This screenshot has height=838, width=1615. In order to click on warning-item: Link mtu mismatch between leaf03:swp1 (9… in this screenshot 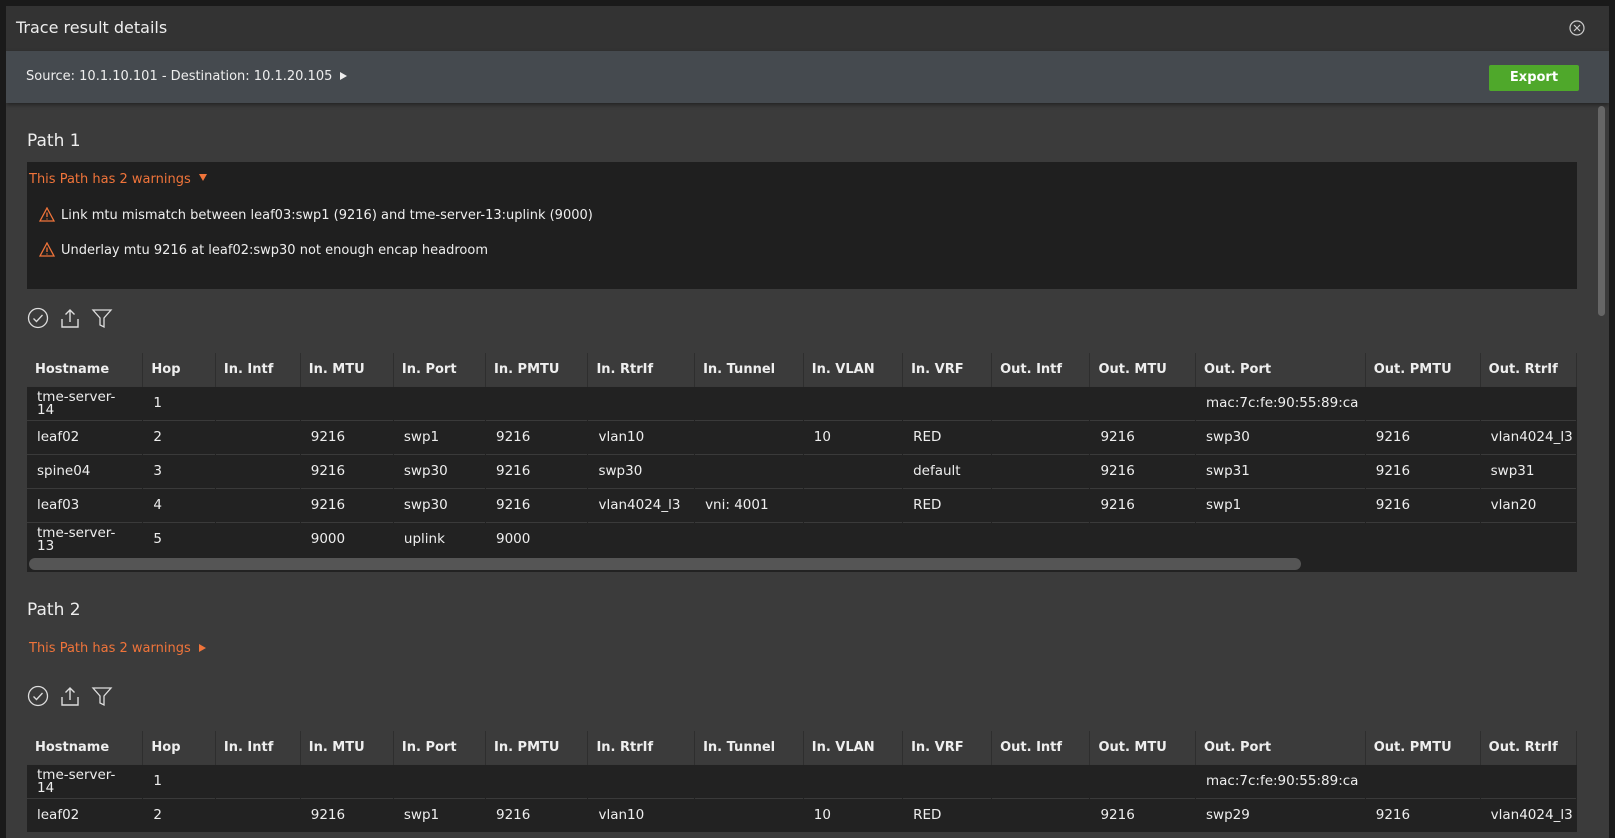, I will do `click(802, 215)`.